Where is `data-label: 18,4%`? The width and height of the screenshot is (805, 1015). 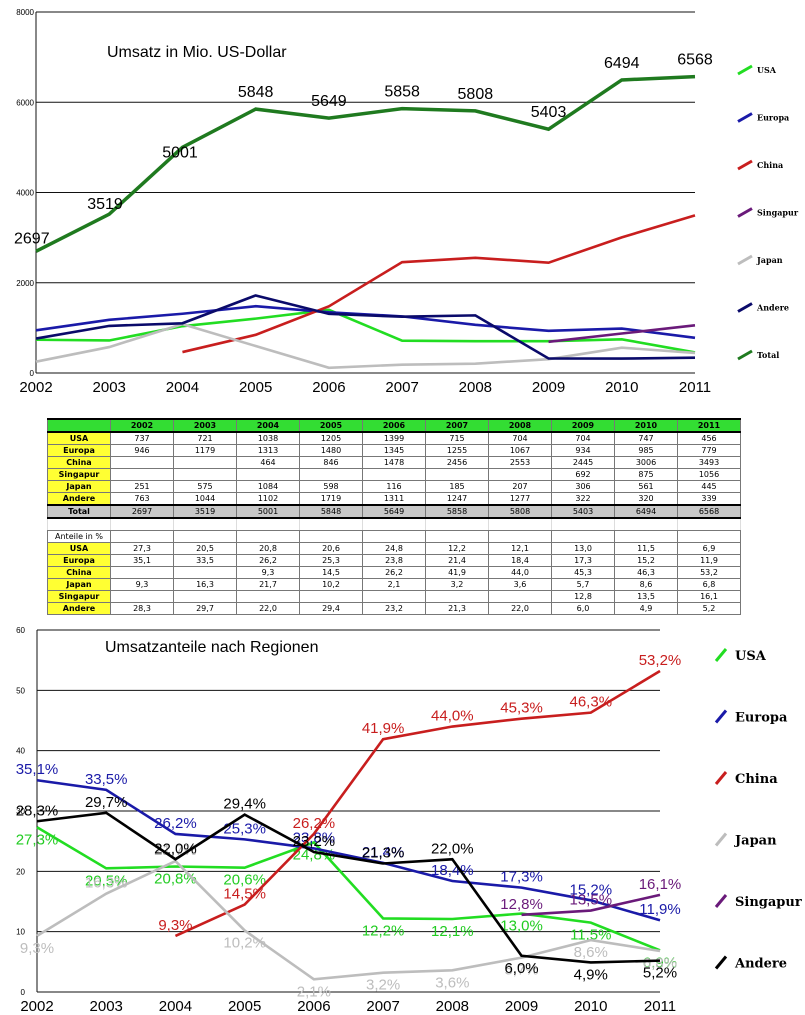
data-label: 18,4% is located at coordinates (452, 870).